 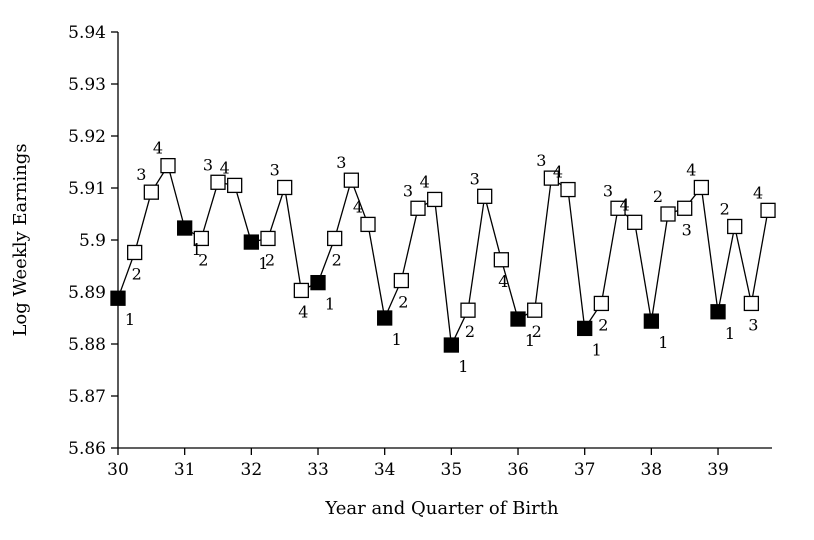 I want to click on y-tick-label: 5.93, so click(x=87, y=85).